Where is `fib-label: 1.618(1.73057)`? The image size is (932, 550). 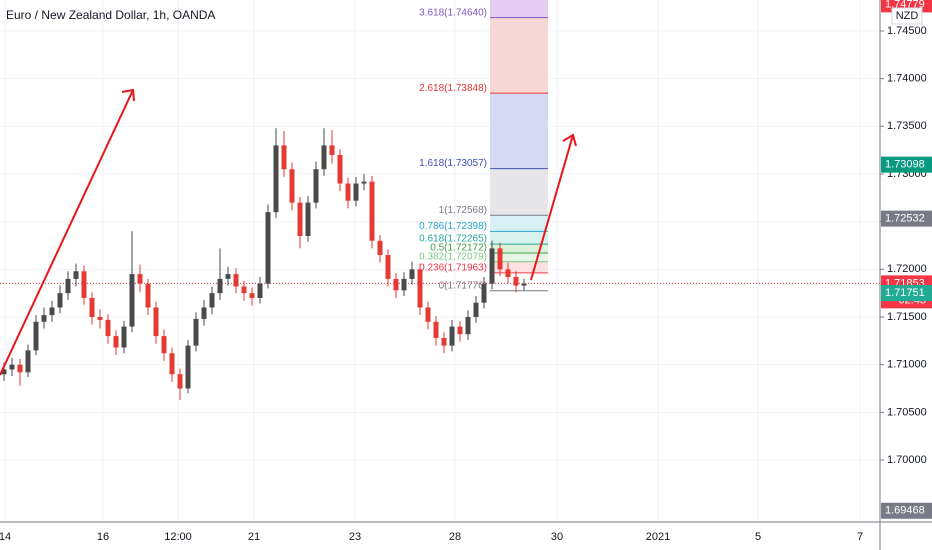 fib-label: 1.618(1.73057) is located at coordinates (453, 163).